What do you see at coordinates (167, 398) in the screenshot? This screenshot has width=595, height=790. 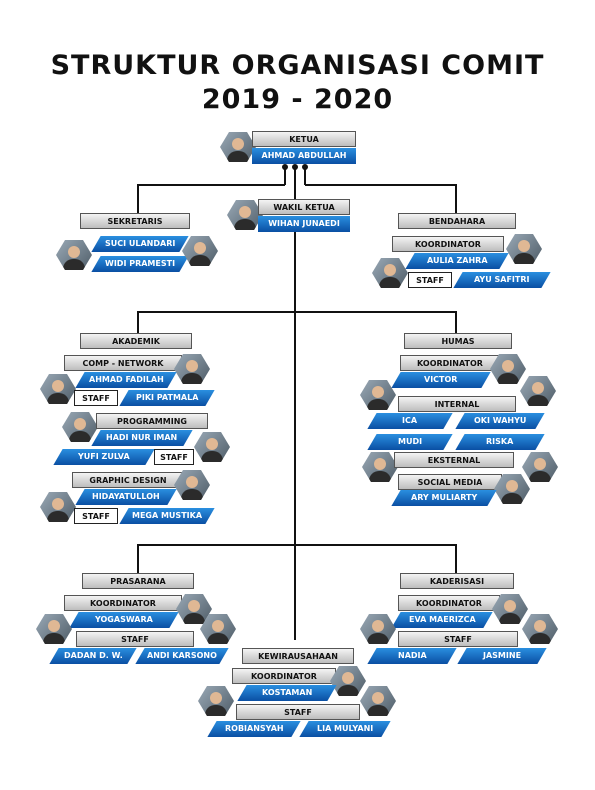 I see `comp-network-staff: PIKI PATMALA` at bounding box center [167, 398].